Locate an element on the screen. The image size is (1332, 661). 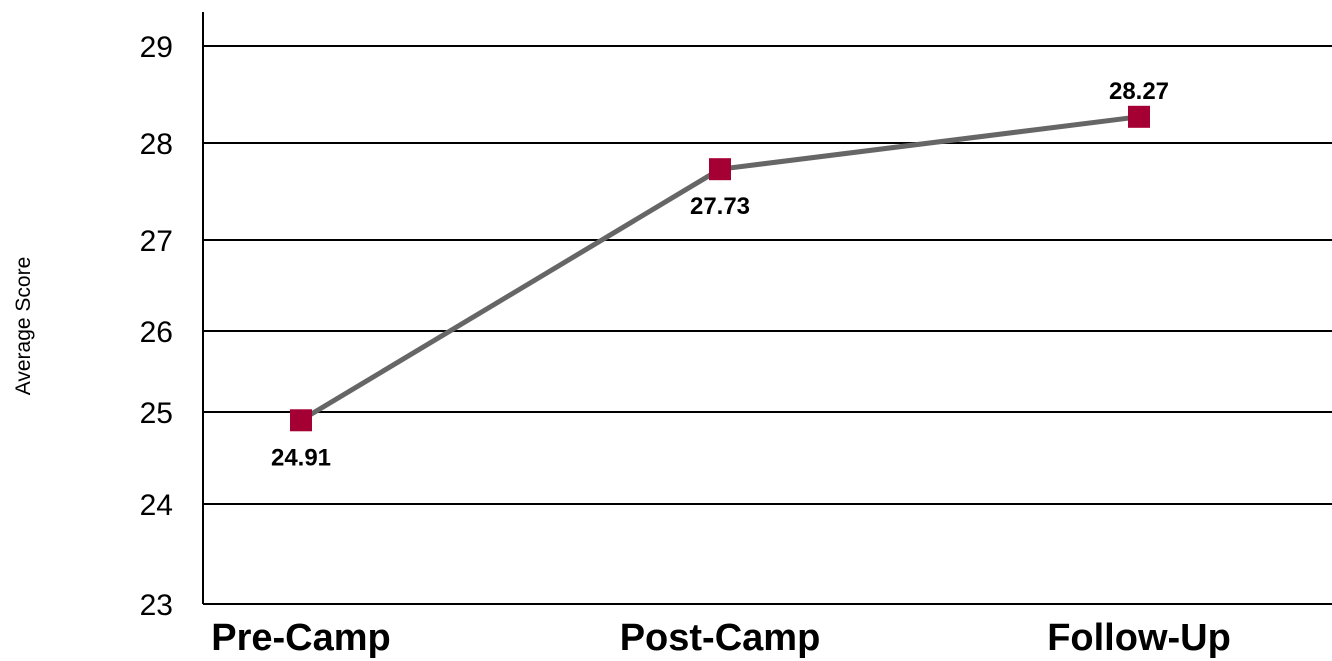
data-label-1: 27.73 is located at coordinates (720, 206).